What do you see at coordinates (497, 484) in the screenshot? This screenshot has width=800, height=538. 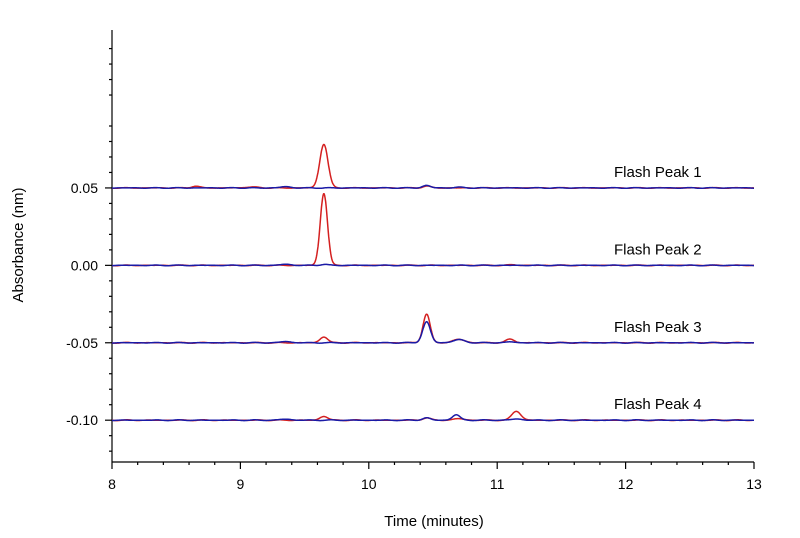 I see `x-tick-label: 11` at bounding box center [497, 484].